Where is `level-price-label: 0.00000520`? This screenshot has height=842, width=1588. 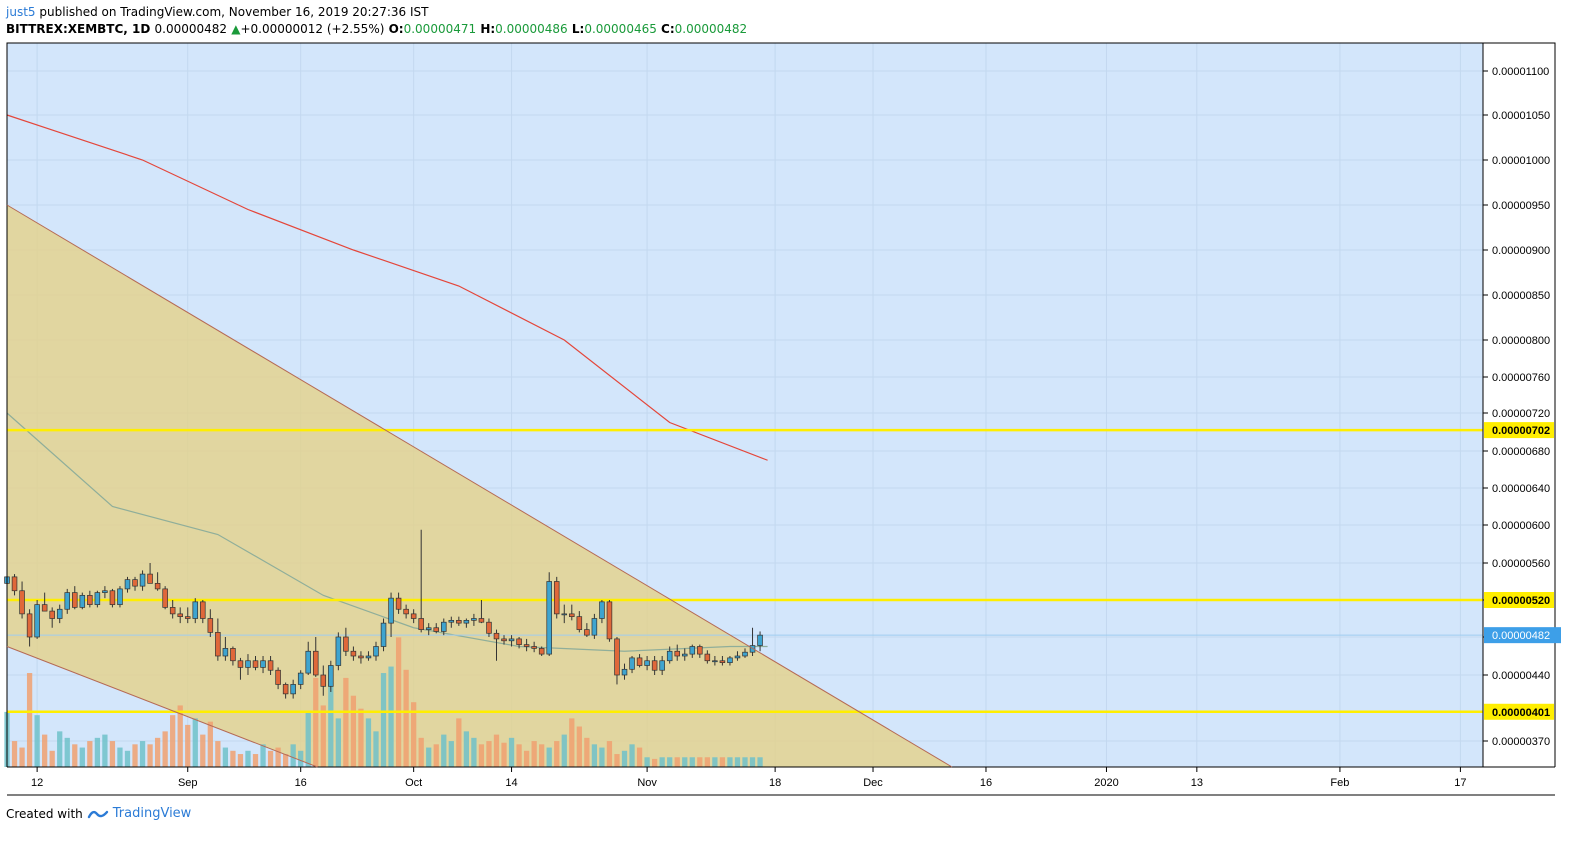
level-price-label: 0.00000520 is located at coordinates (1521, 601).